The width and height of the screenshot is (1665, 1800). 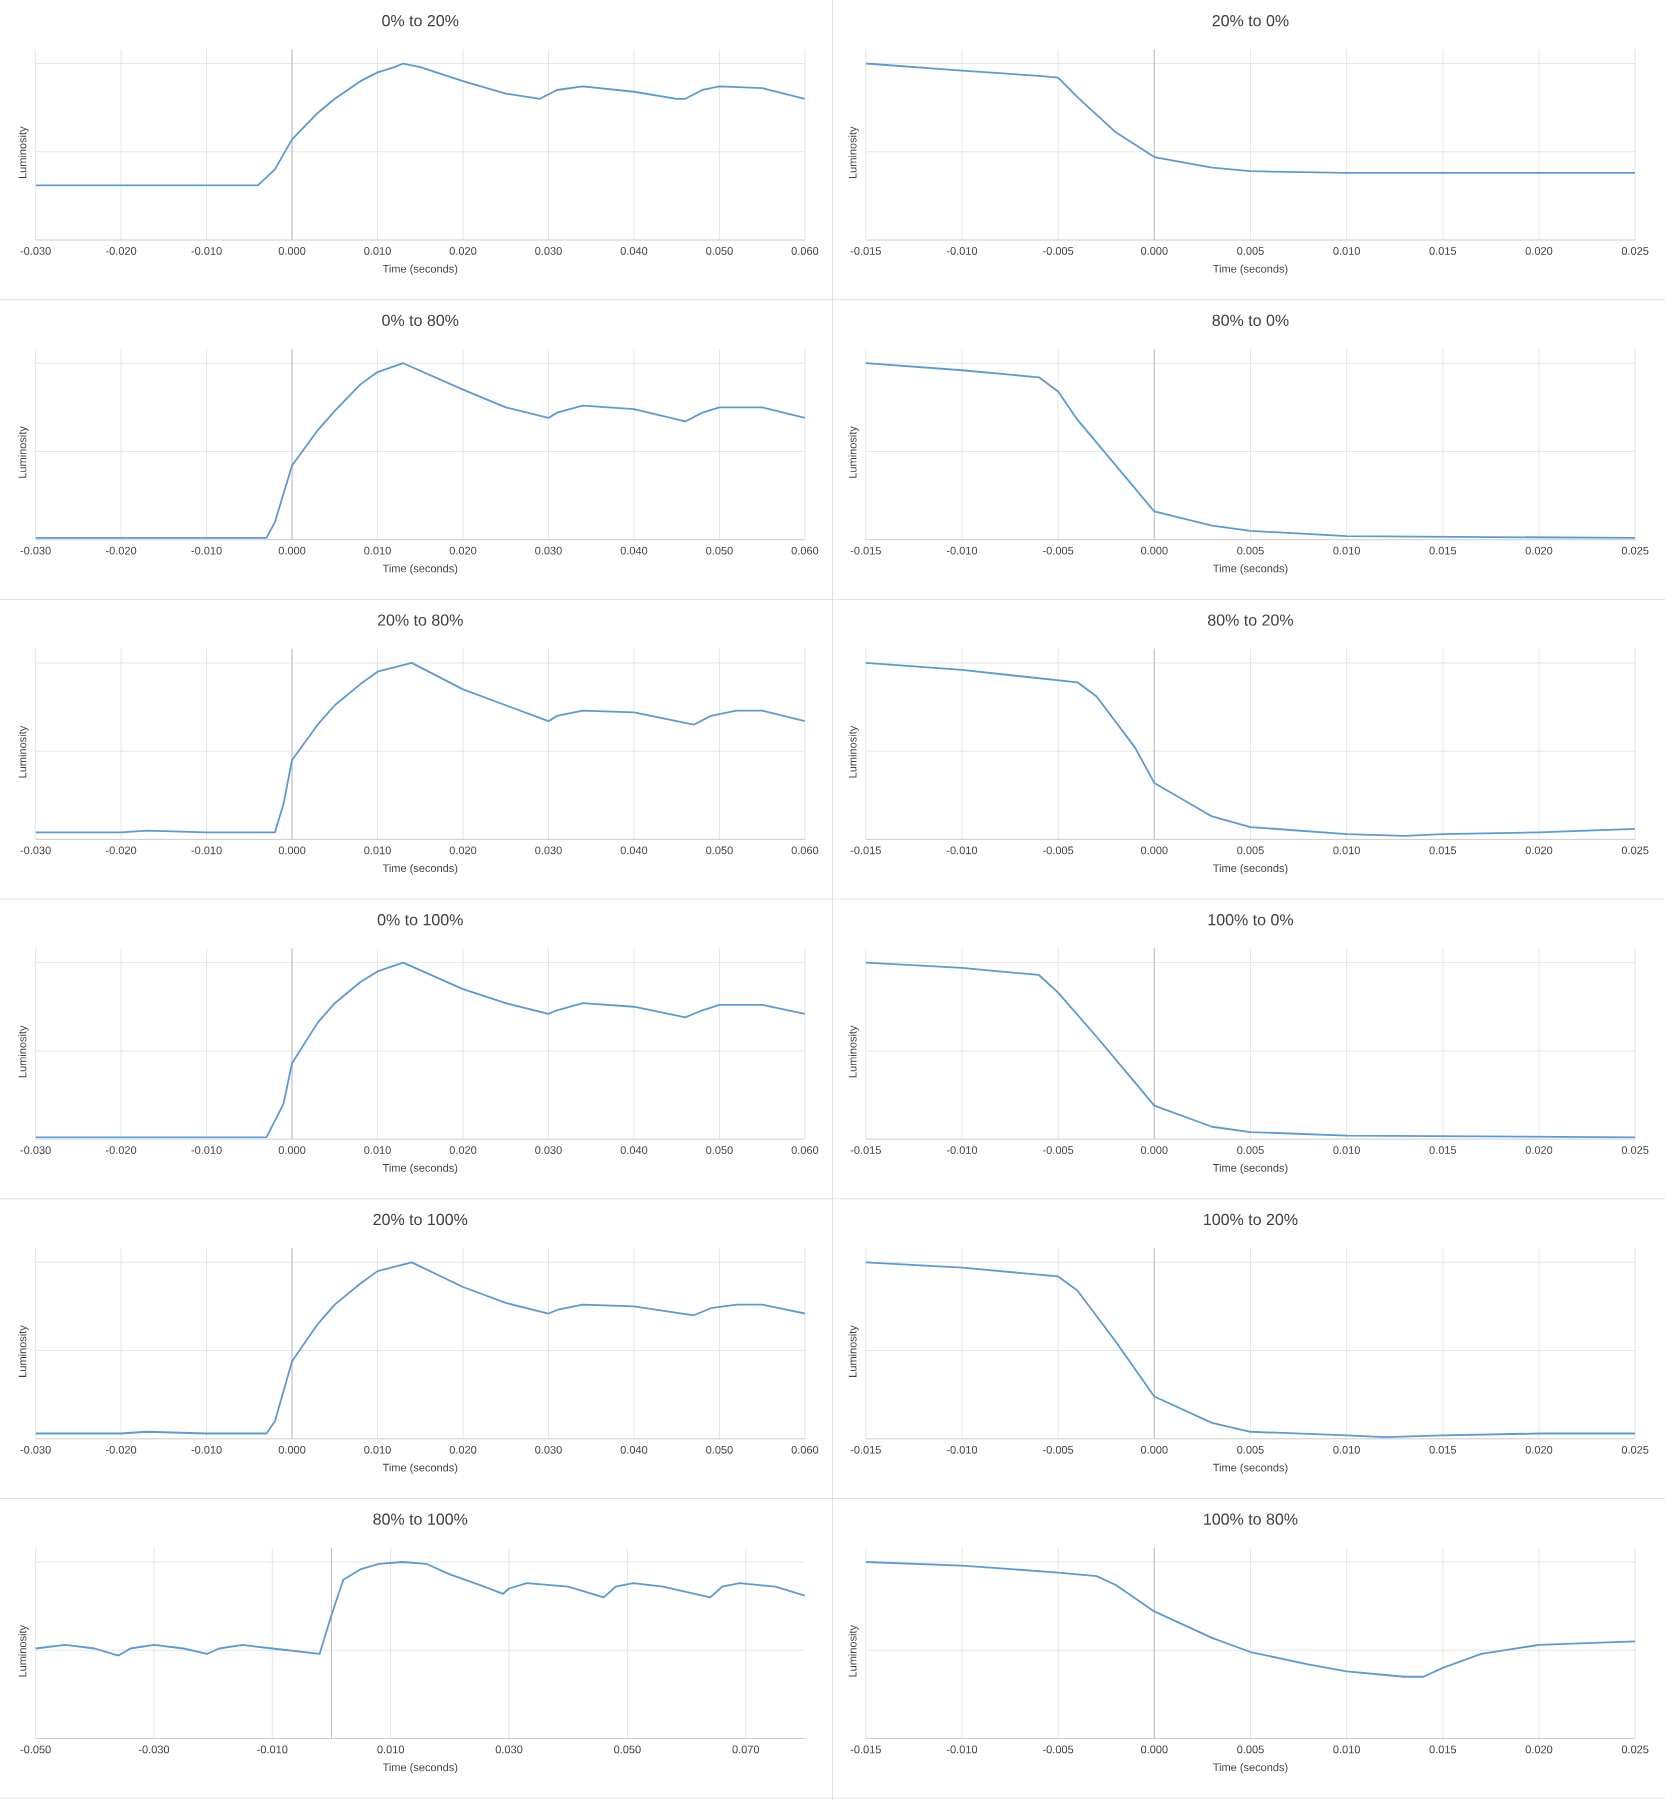 I want to click on chart-title: 20% to 80%, so click(x=420, y=620).